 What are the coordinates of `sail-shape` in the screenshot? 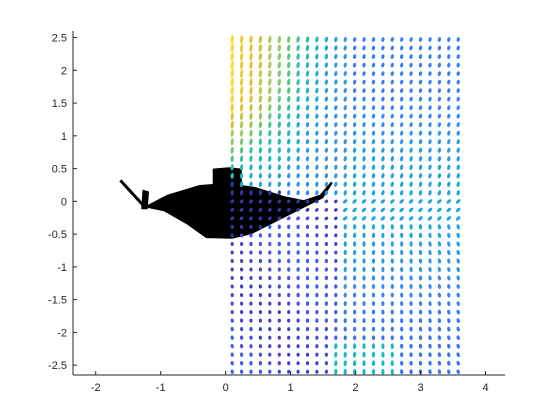 It's located at (227, 176).